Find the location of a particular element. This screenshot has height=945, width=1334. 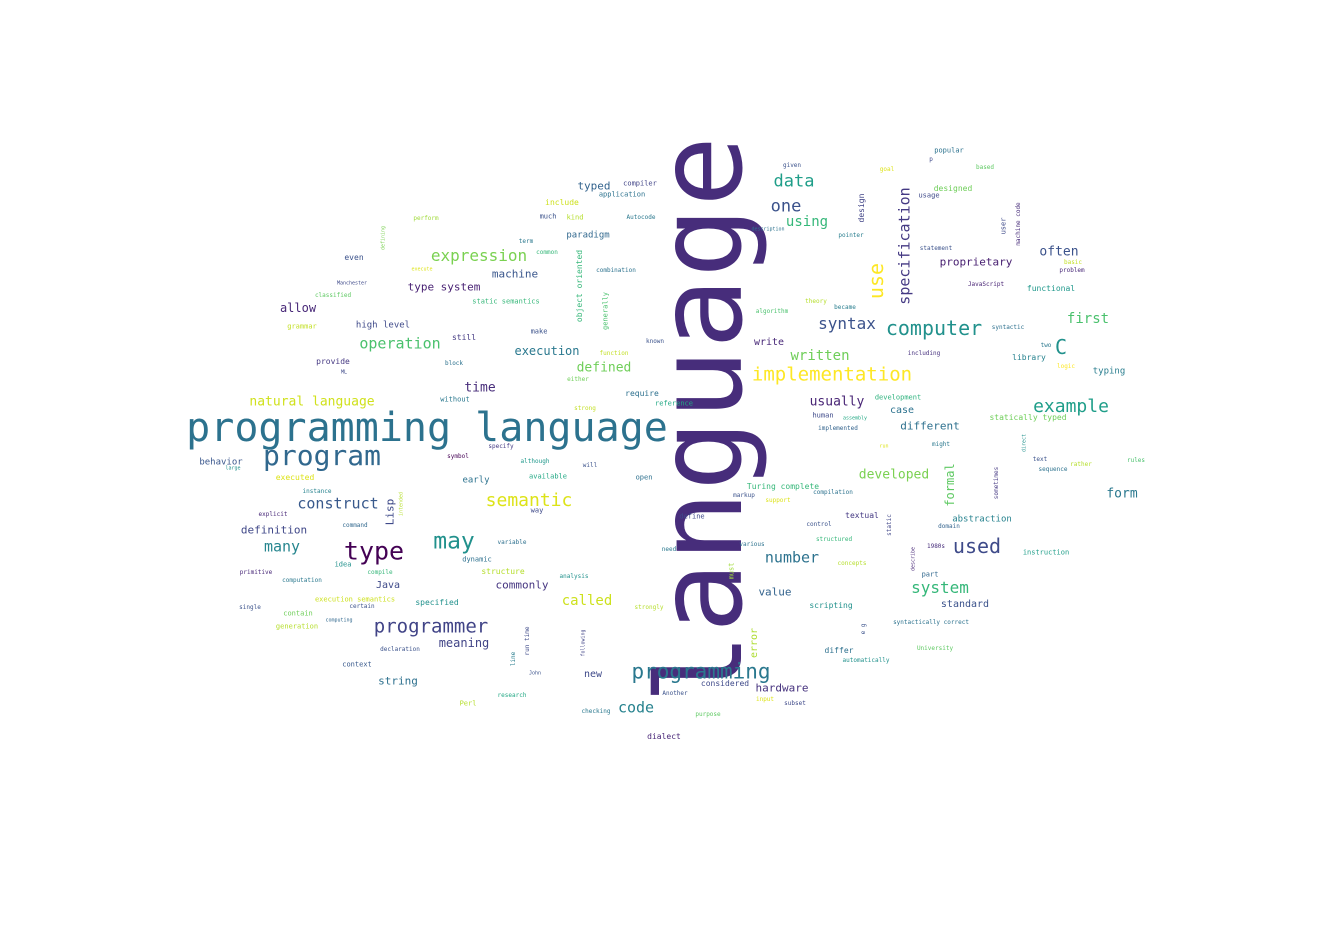

word-checking: checking is located at coordinates (596, 711).